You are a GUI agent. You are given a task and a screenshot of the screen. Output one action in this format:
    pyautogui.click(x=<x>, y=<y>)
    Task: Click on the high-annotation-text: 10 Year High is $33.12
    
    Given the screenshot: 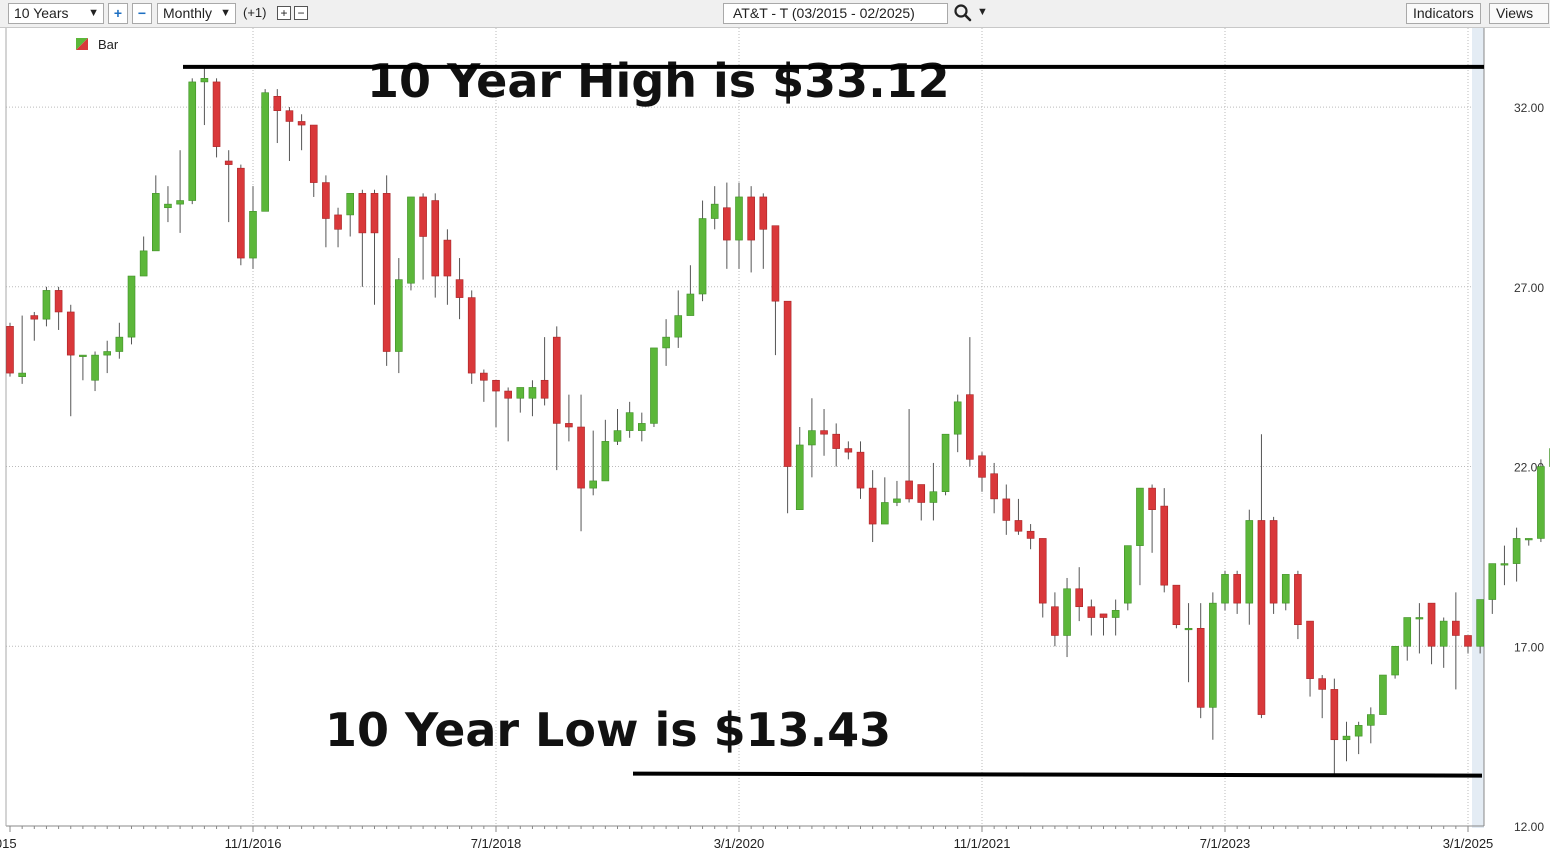 What is the action you would take?
    pyautogui.click(x=658, y=81)
    